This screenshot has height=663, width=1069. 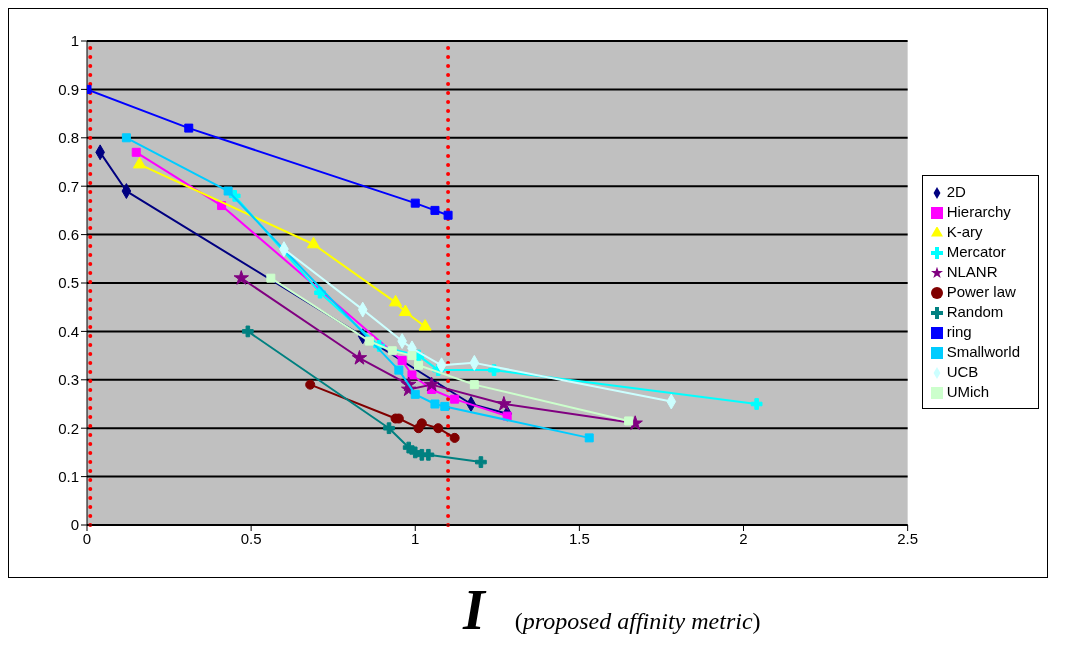 What do you see at coordinates (975, 311) in the screenshot?
I see `legend-label: Random` at bounding box center [975, 311].